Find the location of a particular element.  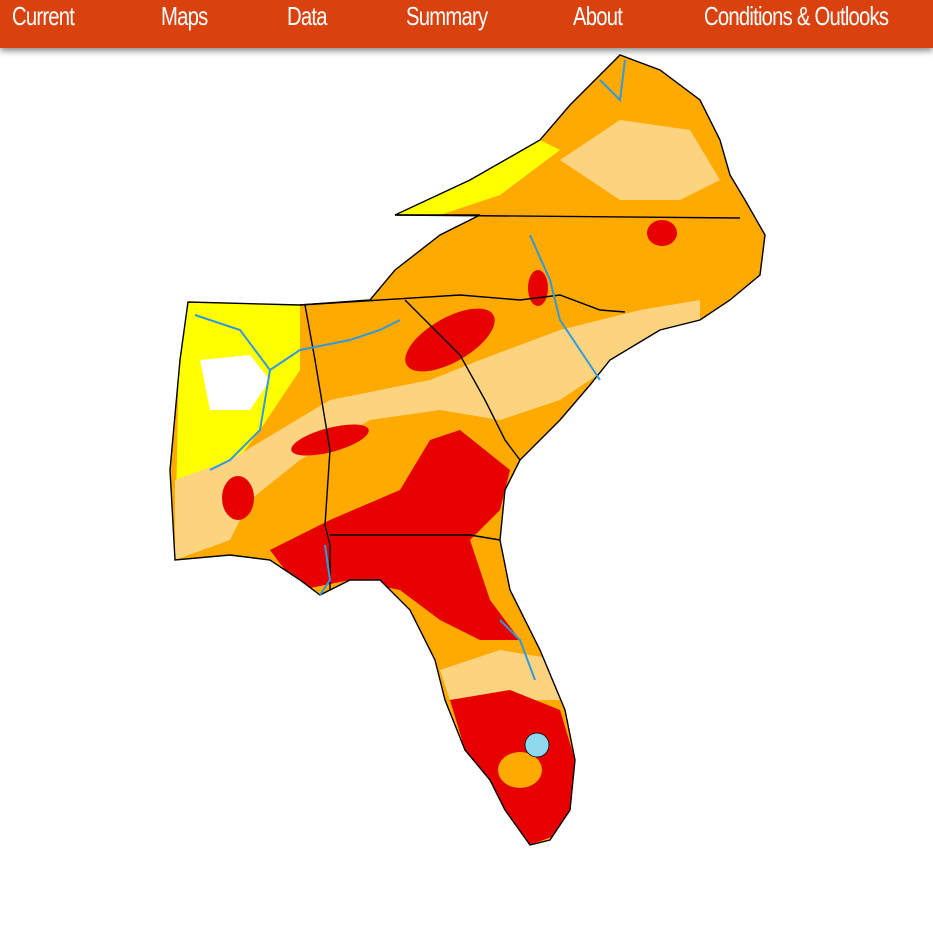

nav-link: Data is located at coordinates (307, 16).